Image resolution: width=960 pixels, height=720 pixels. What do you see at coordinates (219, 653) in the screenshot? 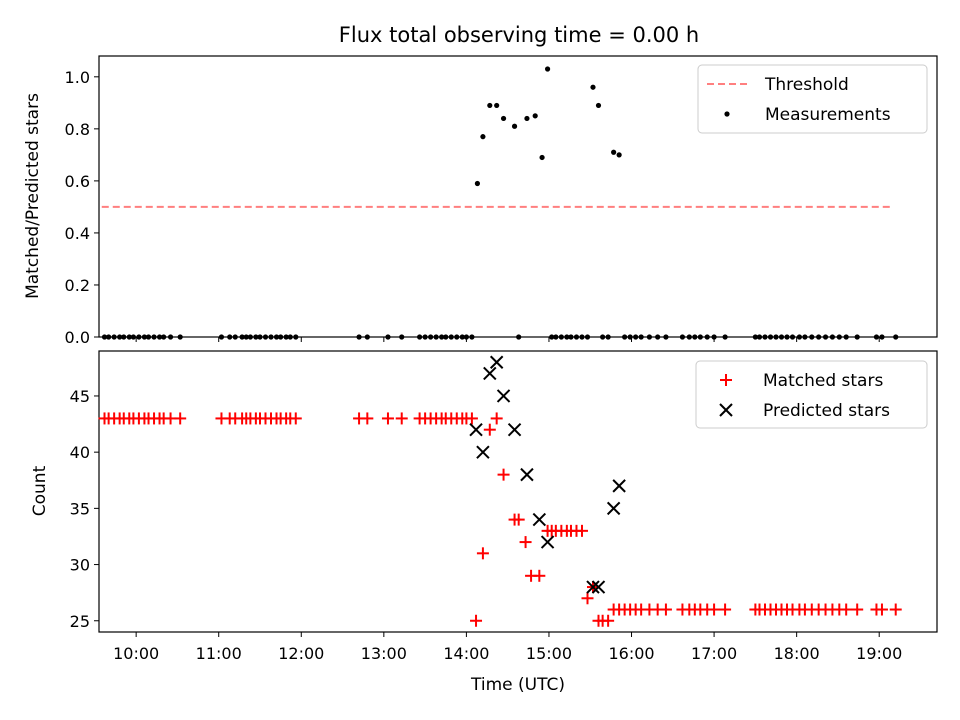
I see `x-tick-label: 11:00` at bounding box center [219, 653].